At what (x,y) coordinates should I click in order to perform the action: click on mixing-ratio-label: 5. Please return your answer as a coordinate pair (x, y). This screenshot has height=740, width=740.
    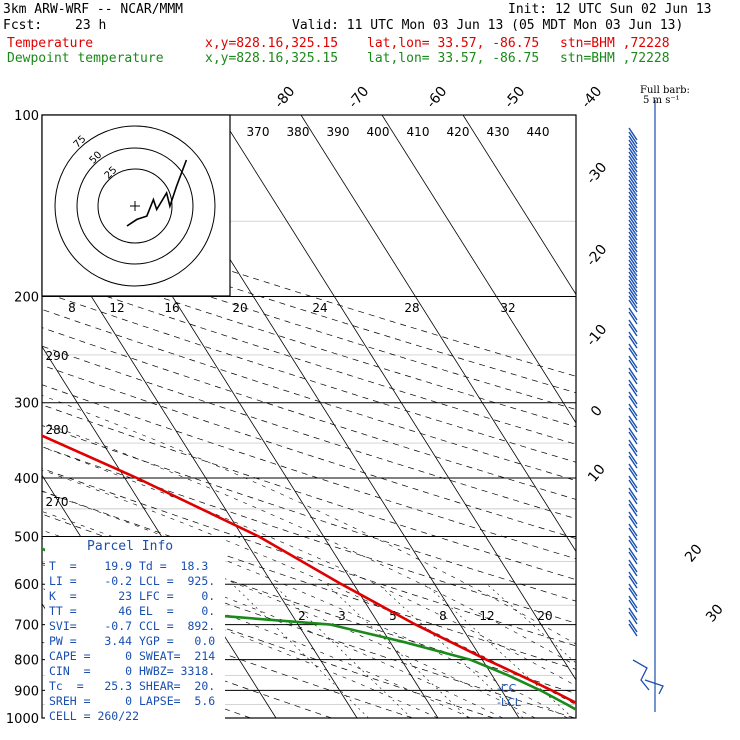
    Looking at the image, I should click on (393, 616).